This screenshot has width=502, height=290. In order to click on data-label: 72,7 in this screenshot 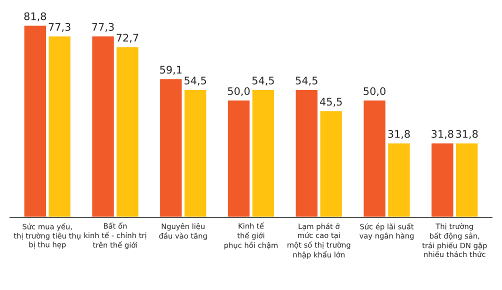, I will do `click(127, 38)`.